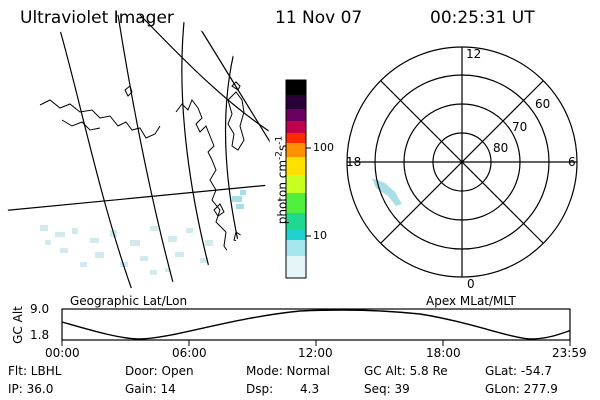  Describe the element at coordinates (520, 127) in the screenshot. I see `polar-lat-70: 70` at that location.